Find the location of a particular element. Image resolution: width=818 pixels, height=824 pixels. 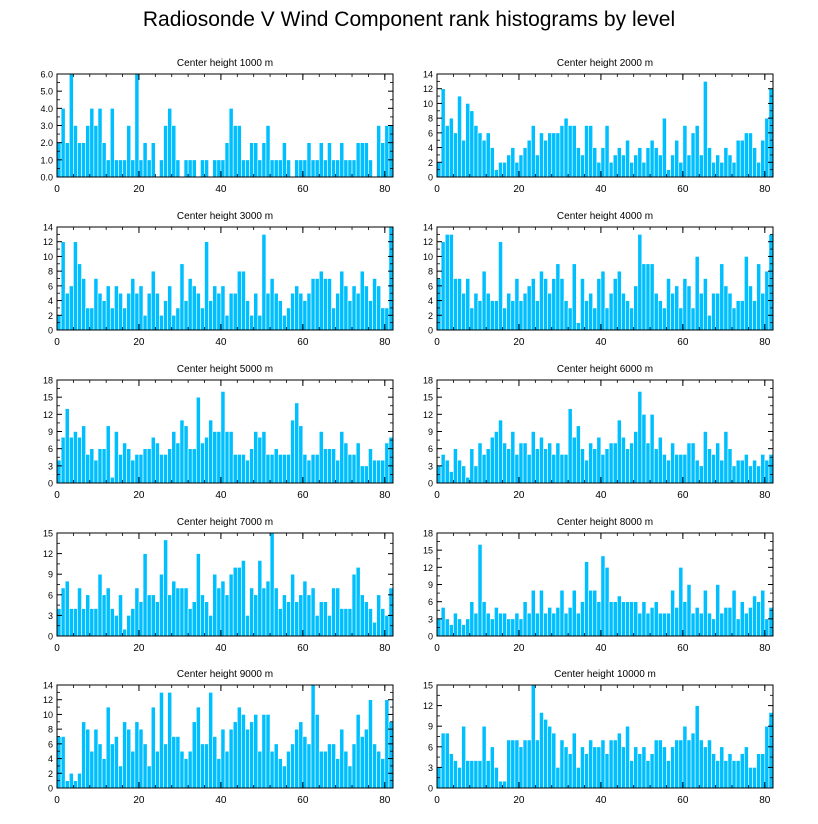

y-tick-label: 3 is located at coordinates (50, 616).